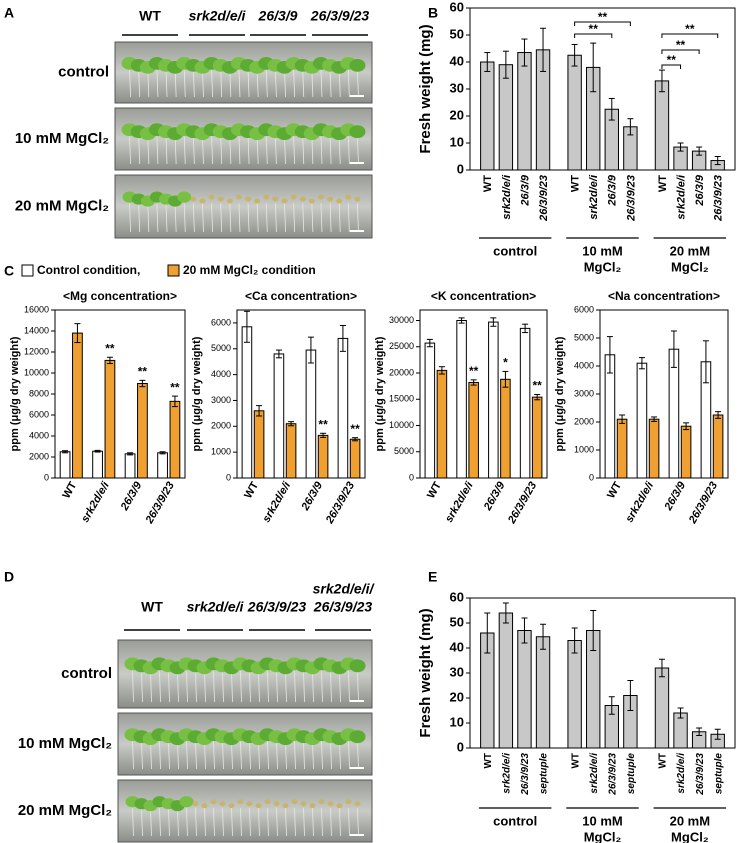  Describe the element at coordinates (457, 33) in the screenshot. I see `y-tick-label: 50` at that location.